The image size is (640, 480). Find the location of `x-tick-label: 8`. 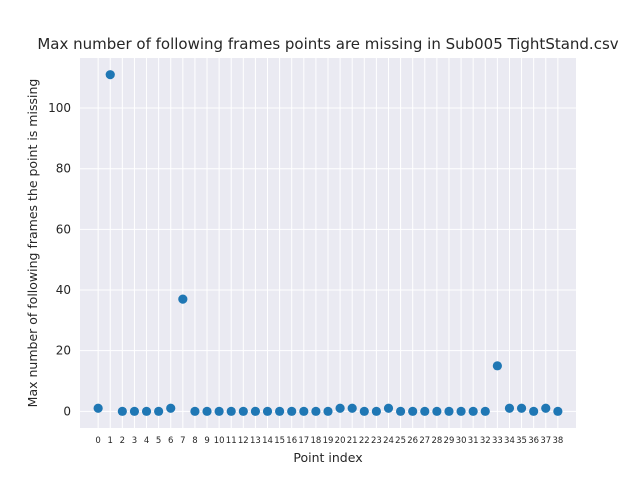

x-tick-label: 8 is located at coordinates (194, 441).